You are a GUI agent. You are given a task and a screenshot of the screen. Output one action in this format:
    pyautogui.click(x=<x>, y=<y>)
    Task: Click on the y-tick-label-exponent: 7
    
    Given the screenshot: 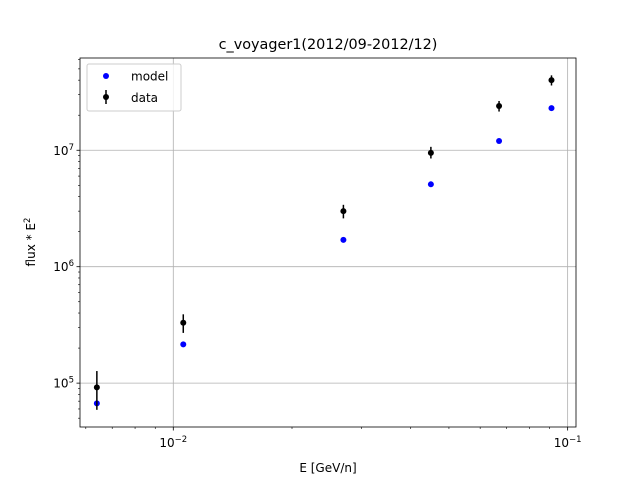 What is the action you would take?
    pyautogui.click(x=71, y=148)
    